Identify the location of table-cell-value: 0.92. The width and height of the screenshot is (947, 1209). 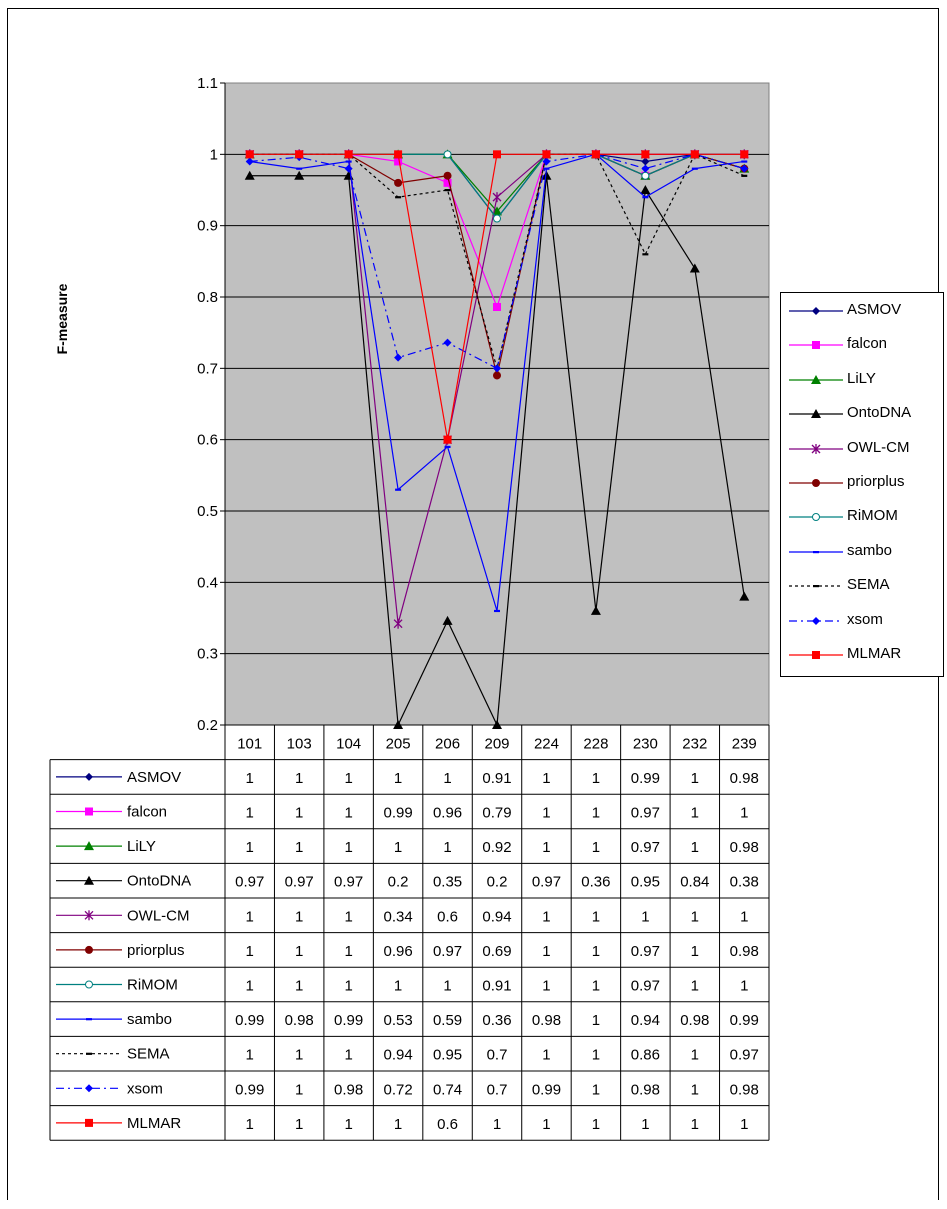
(496, 847).